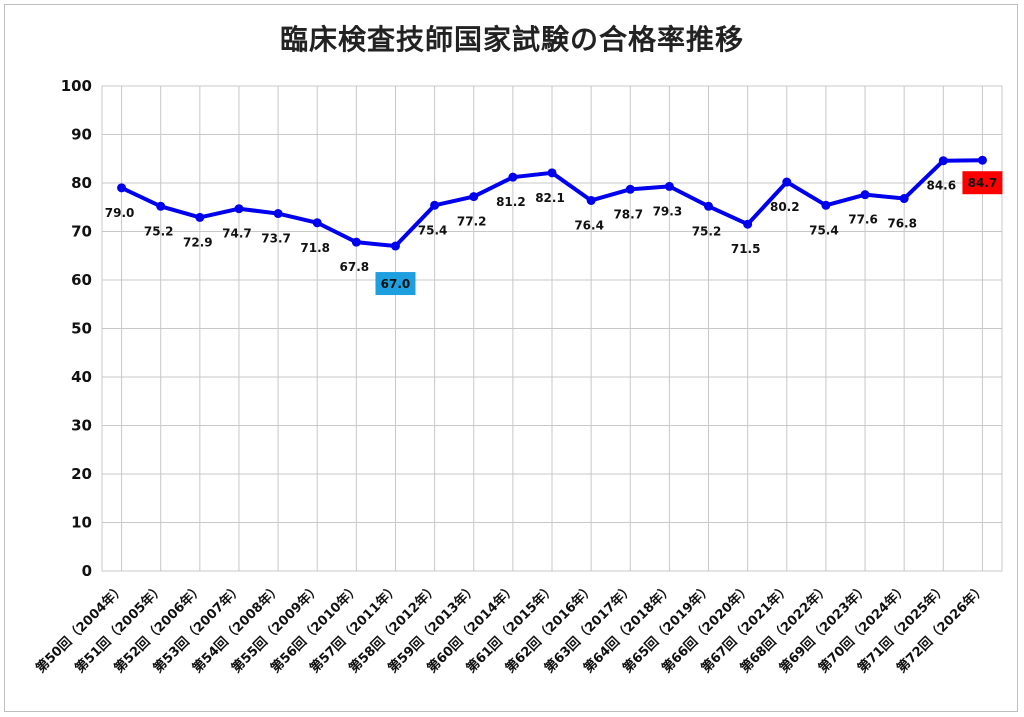  Describe the element at coordinates (902, 224) in the screenshot. I see `data-label: 76.8` at that location.